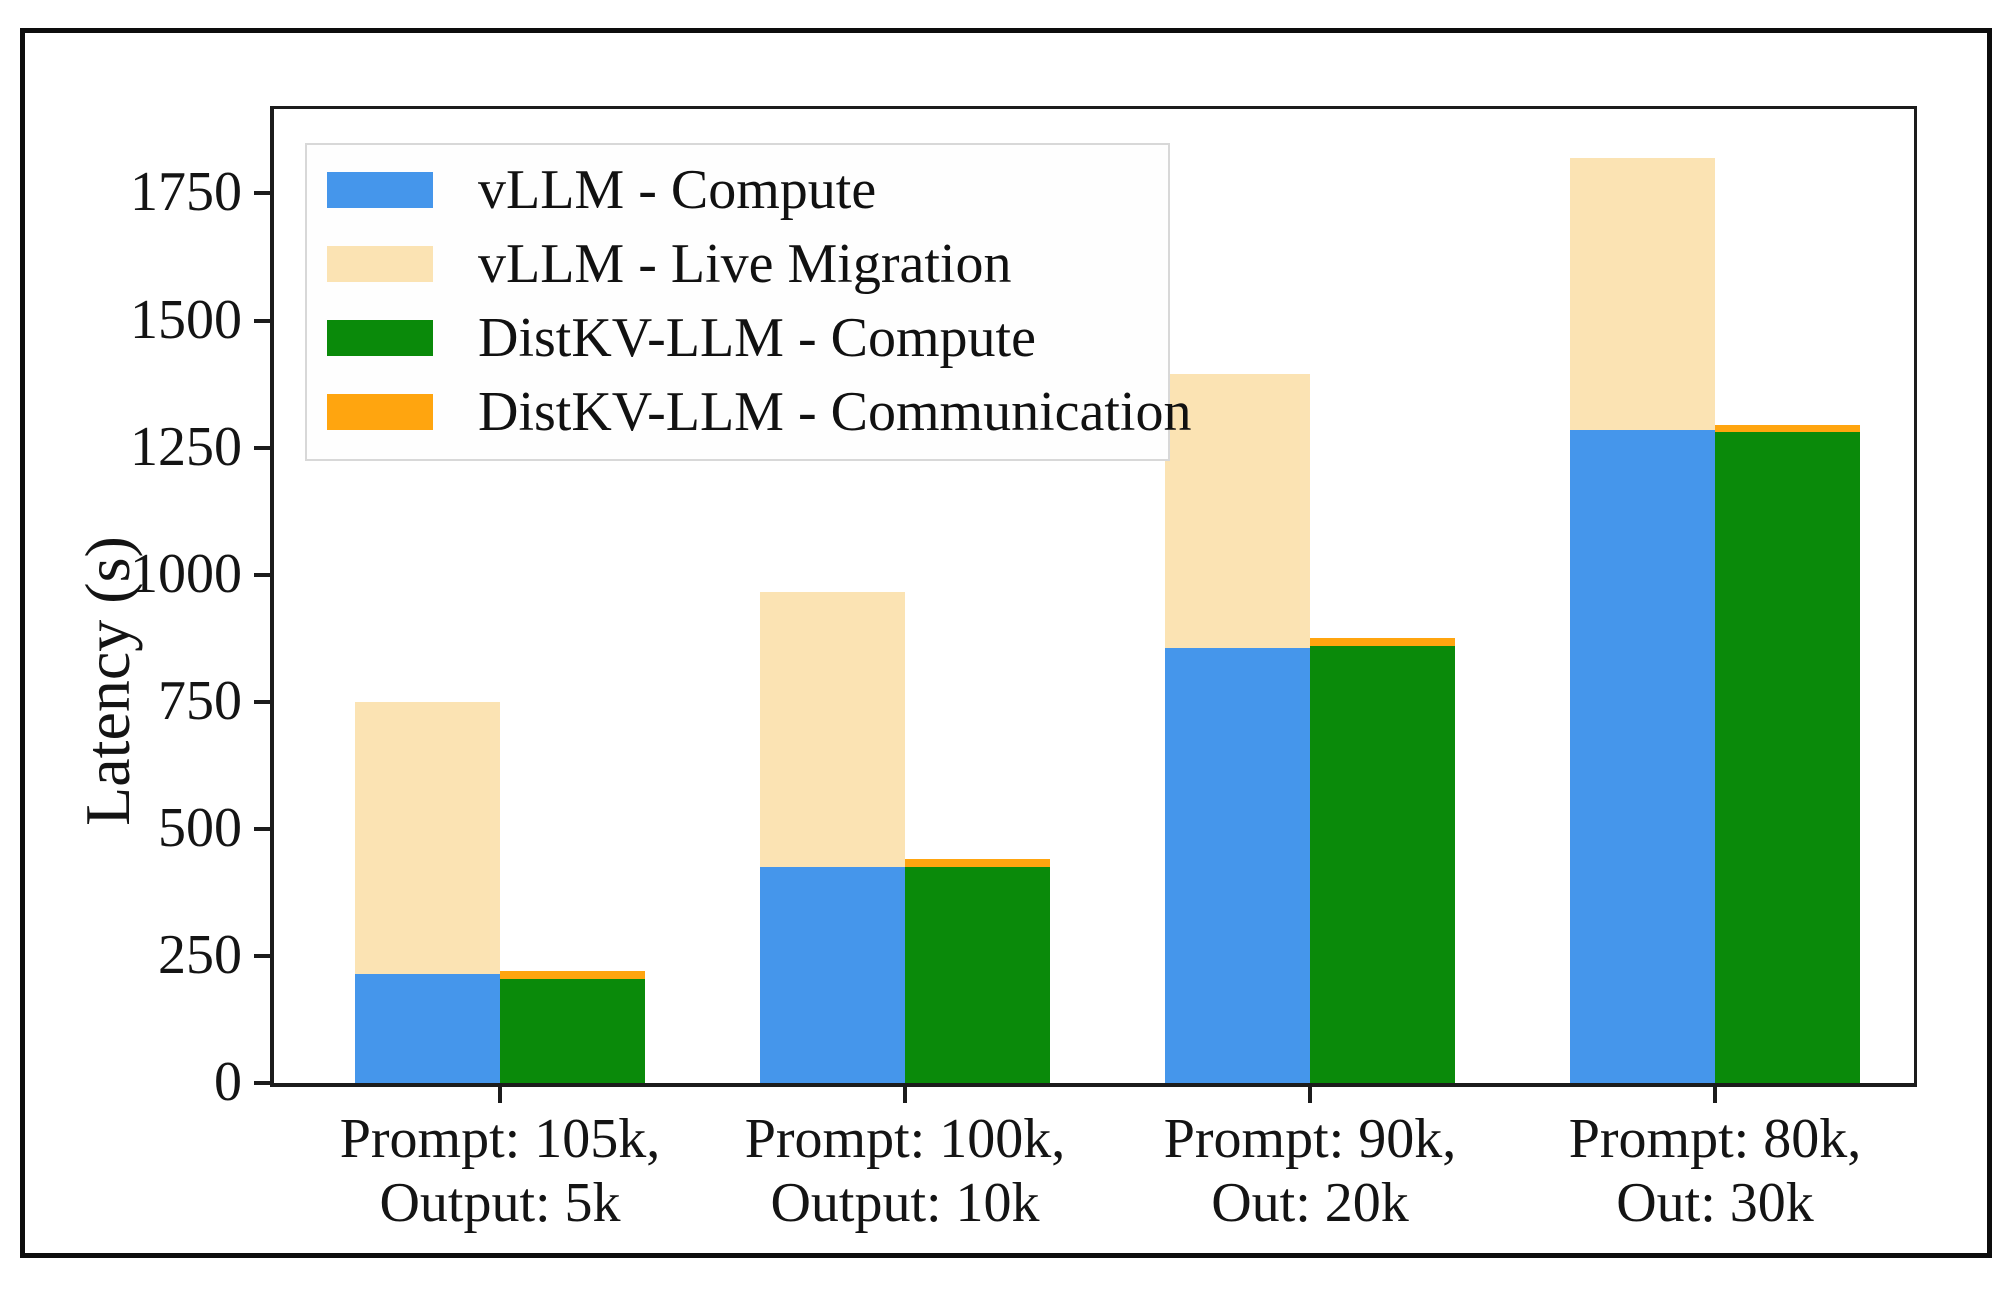  Describe the element at coordinates (757, 338) in the screenshot. I see `legend-label-distkv-llm-compute: DistKV-LLM - Compute` at that location.